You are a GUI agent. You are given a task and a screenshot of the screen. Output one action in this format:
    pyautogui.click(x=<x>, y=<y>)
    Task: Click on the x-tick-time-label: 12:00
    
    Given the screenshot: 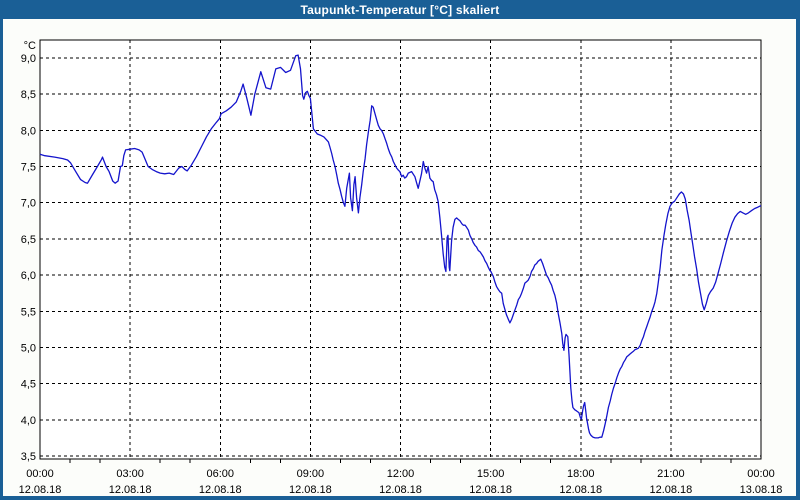 What is the action you would take?
    pyautogui.click(x=401, y=474)
    